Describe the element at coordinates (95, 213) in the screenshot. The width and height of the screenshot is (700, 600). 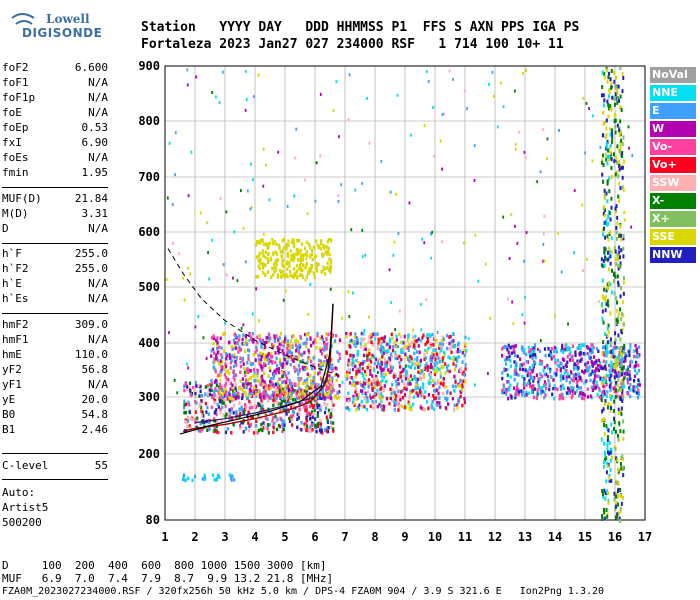
I see `param-value: 3.31` at that location.